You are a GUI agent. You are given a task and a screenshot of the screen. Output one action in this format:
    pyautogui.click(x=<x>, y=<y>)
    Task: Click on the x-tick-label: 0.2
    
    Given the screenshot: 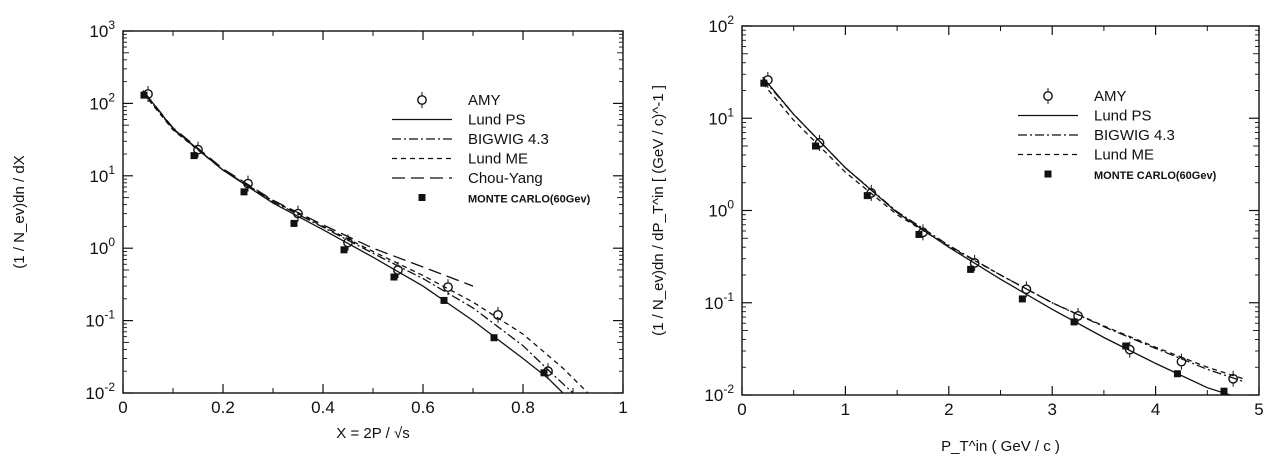 What is the action you would take?
    pyautogui.click(x=223, y=407)
    